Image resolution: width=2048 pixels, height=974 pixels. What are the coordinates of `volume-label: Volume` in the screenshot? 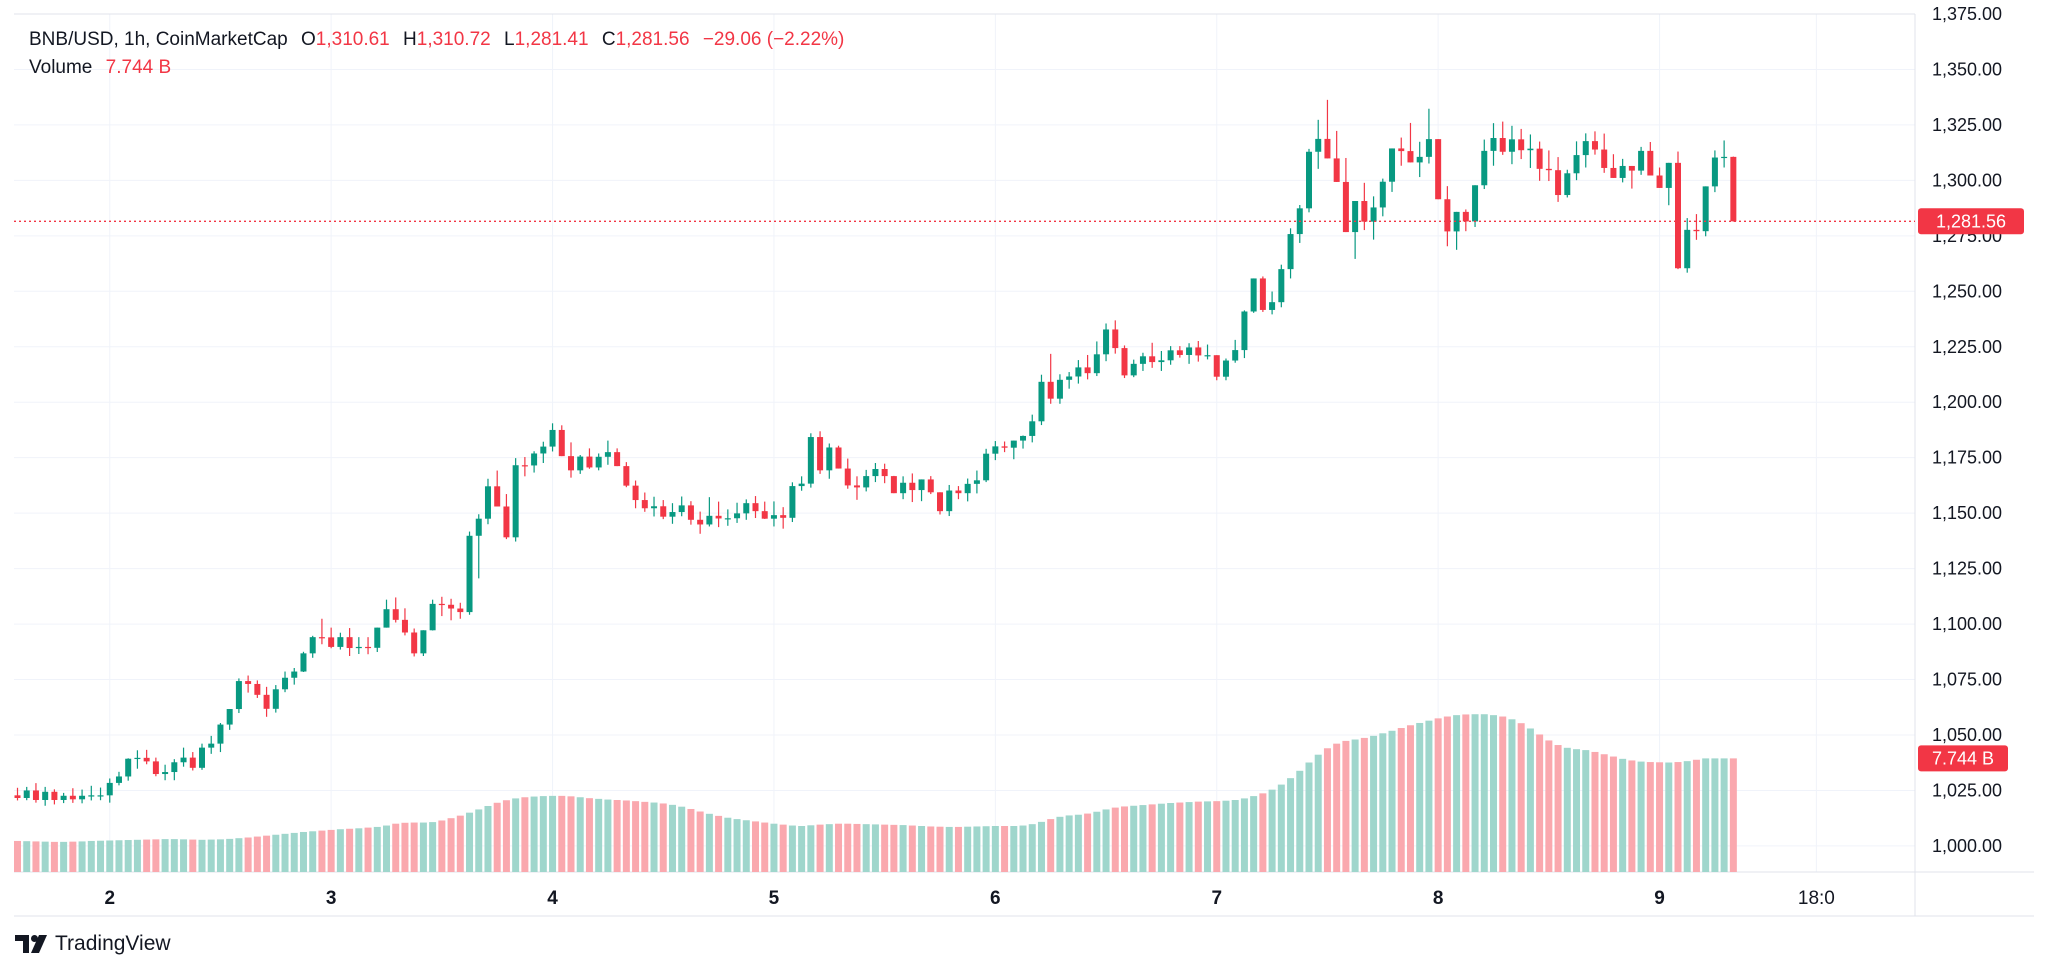 It's located at (61, 67).